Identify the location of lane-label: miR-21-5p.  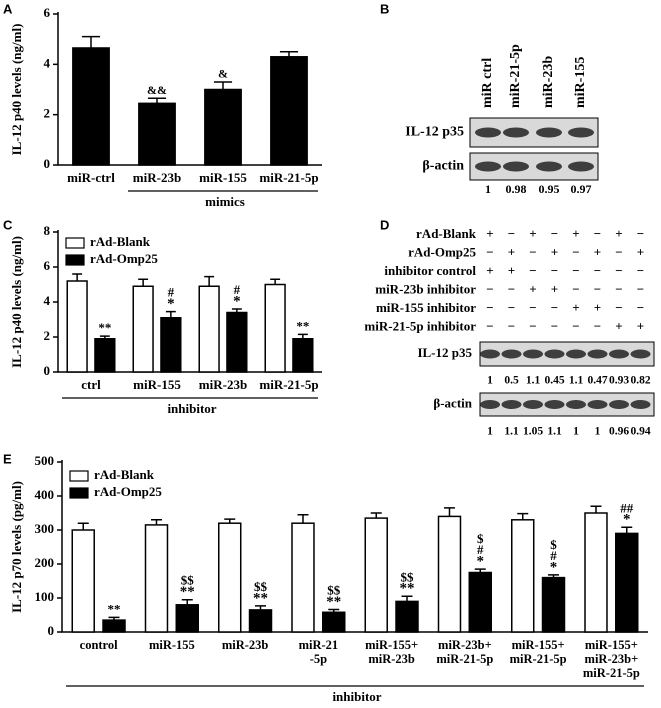
(515, 76).